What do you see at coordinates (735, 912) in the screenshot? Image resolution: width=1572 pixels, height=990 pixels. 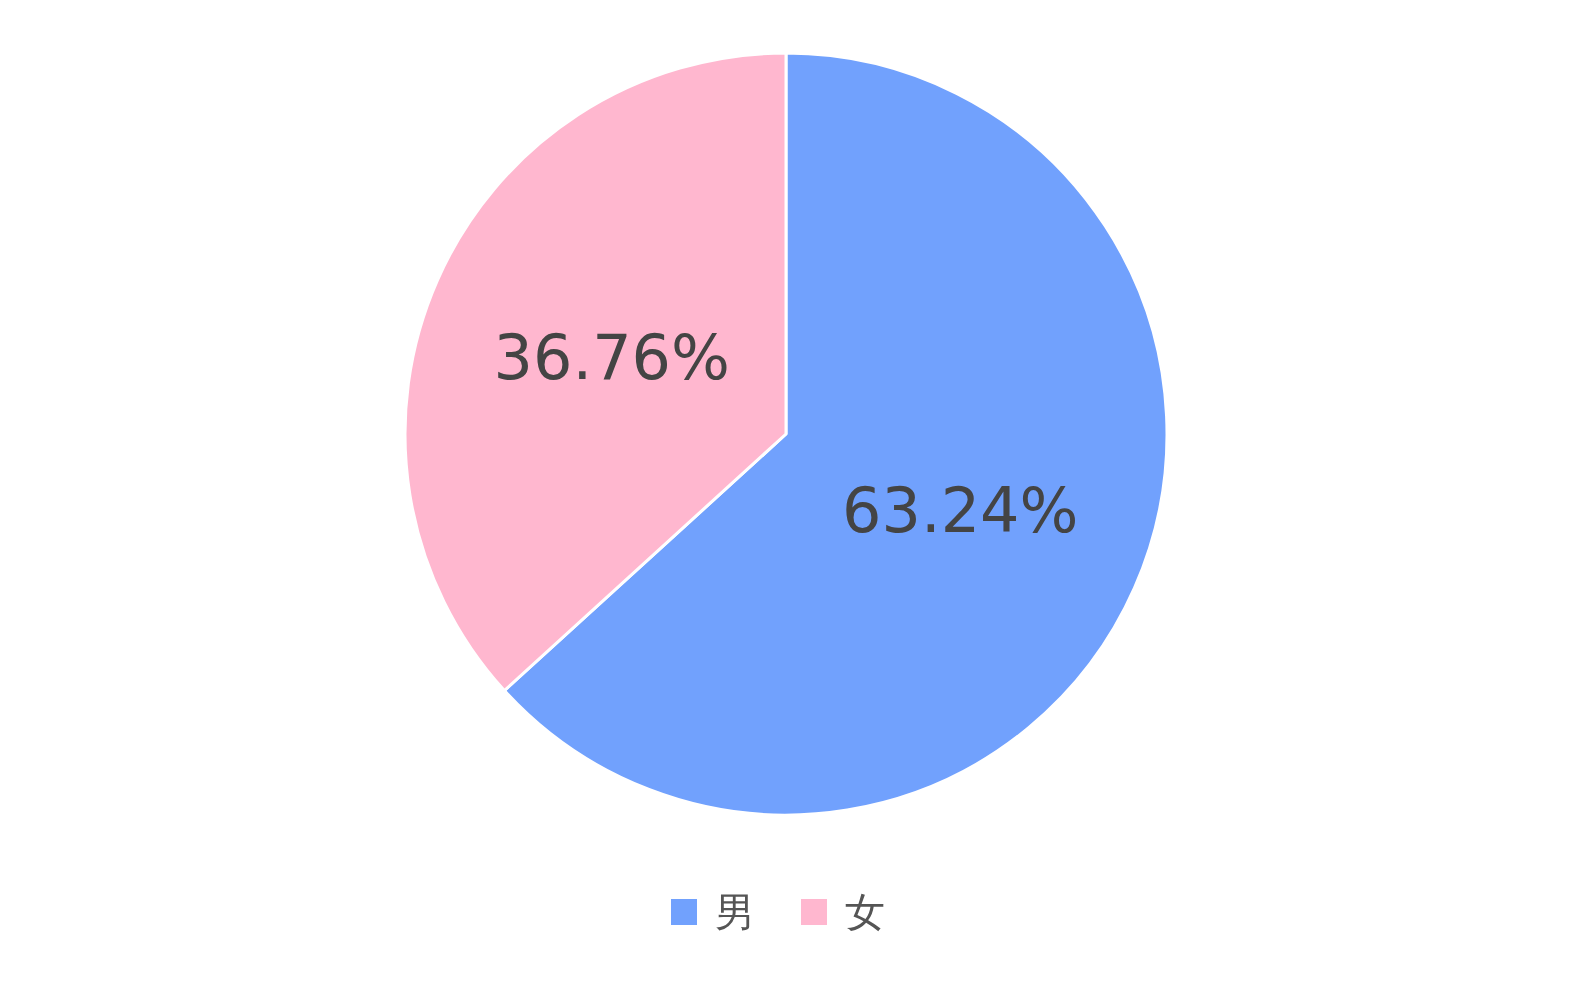 I see `legend-label: 男` at bounding box center [735, 912].